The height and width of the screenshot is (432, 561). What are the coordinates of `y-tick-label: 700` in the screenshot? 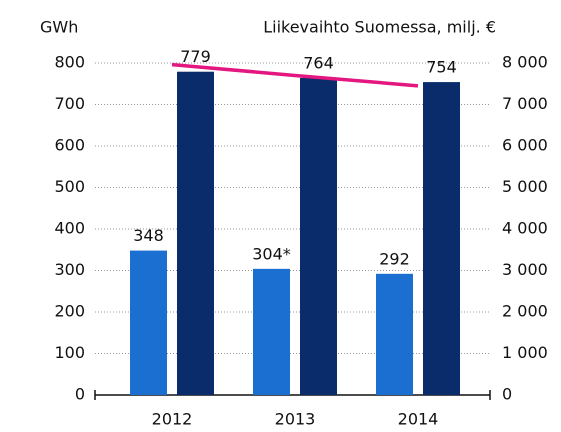 It's located at (69, 103).